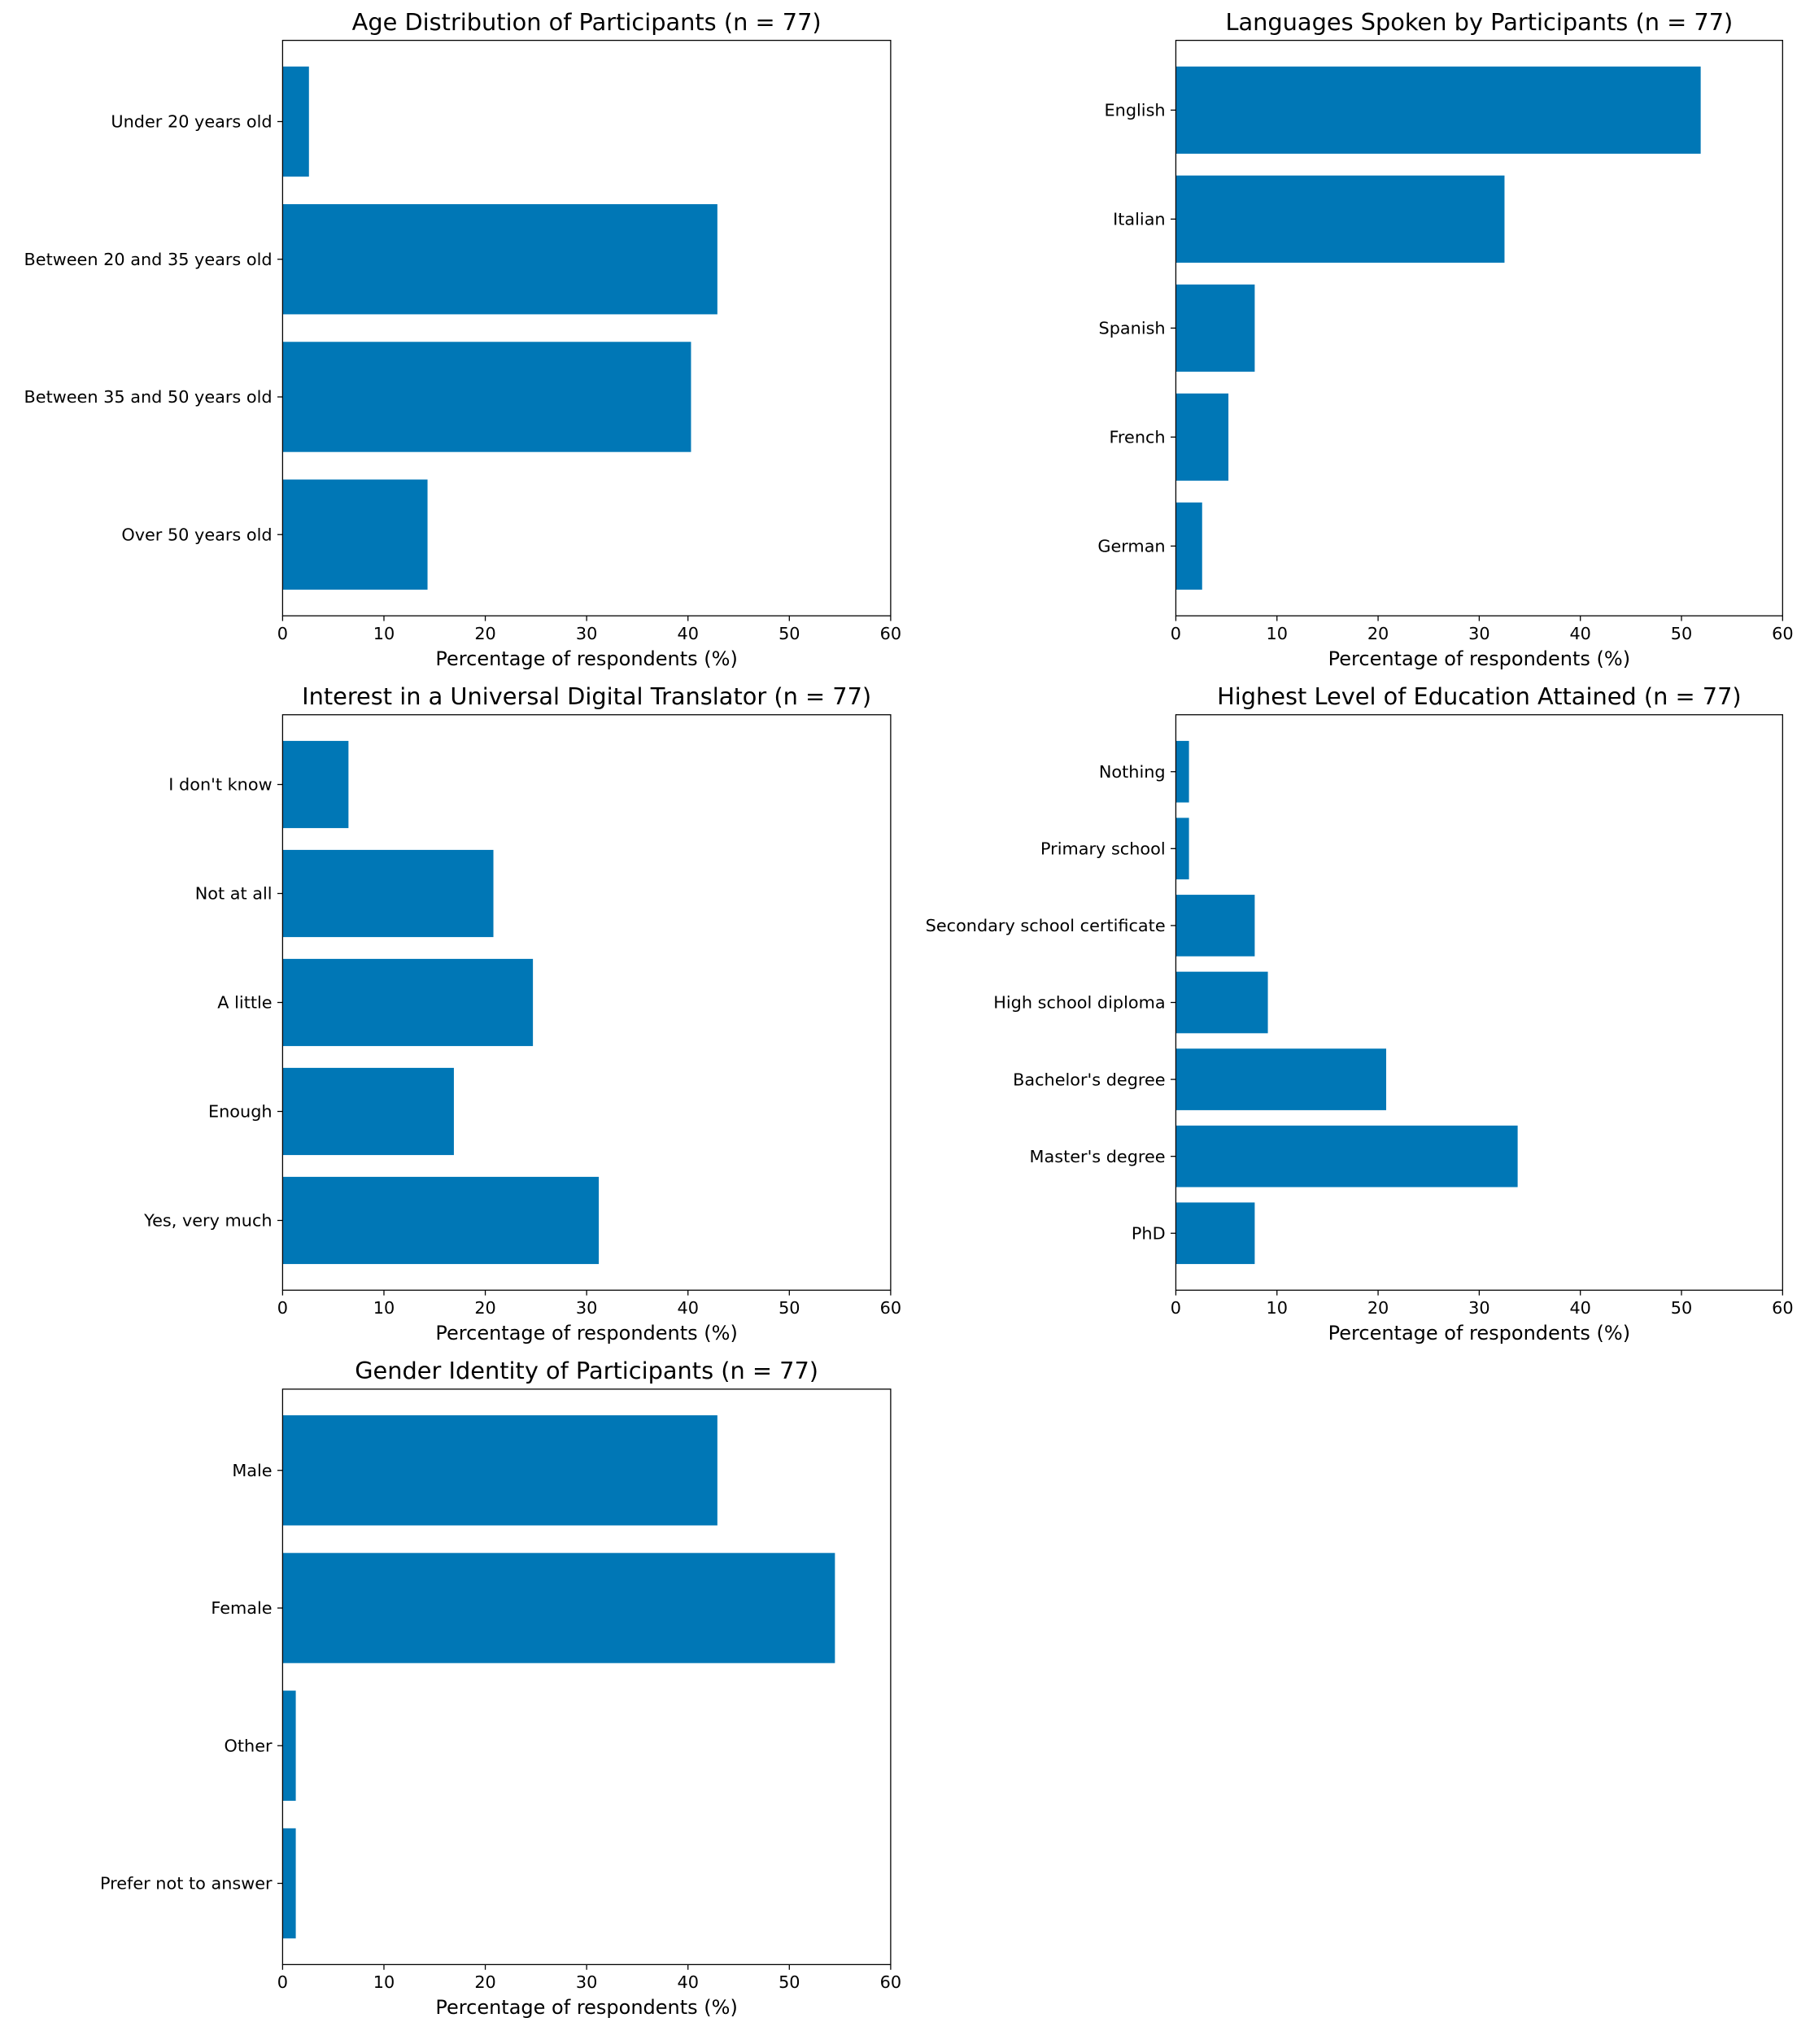 The image size is (1810, 2044). Describe the element at coordinates (1103, 849) in the screenshot. I see `y-tick-label: Primary school` at that location.